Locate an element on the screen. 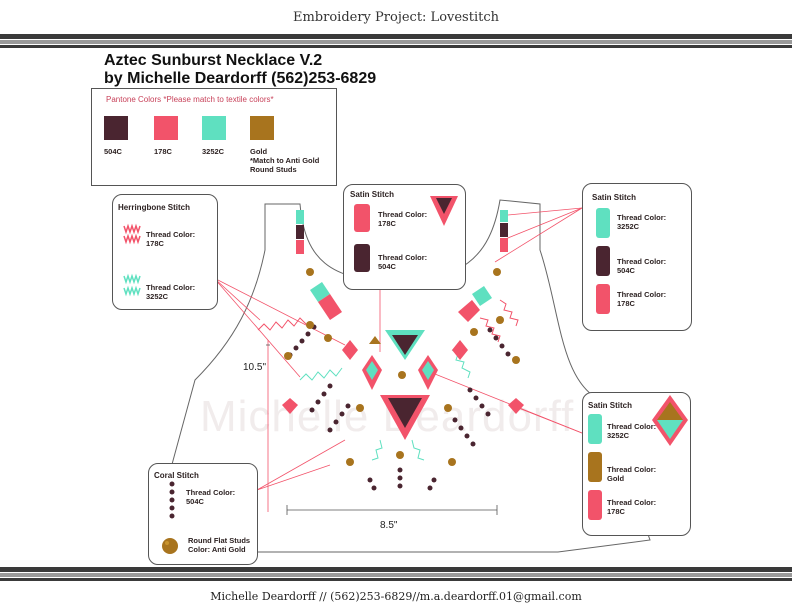  height-dimension: 10.5" is located at coordinates (255, 367).